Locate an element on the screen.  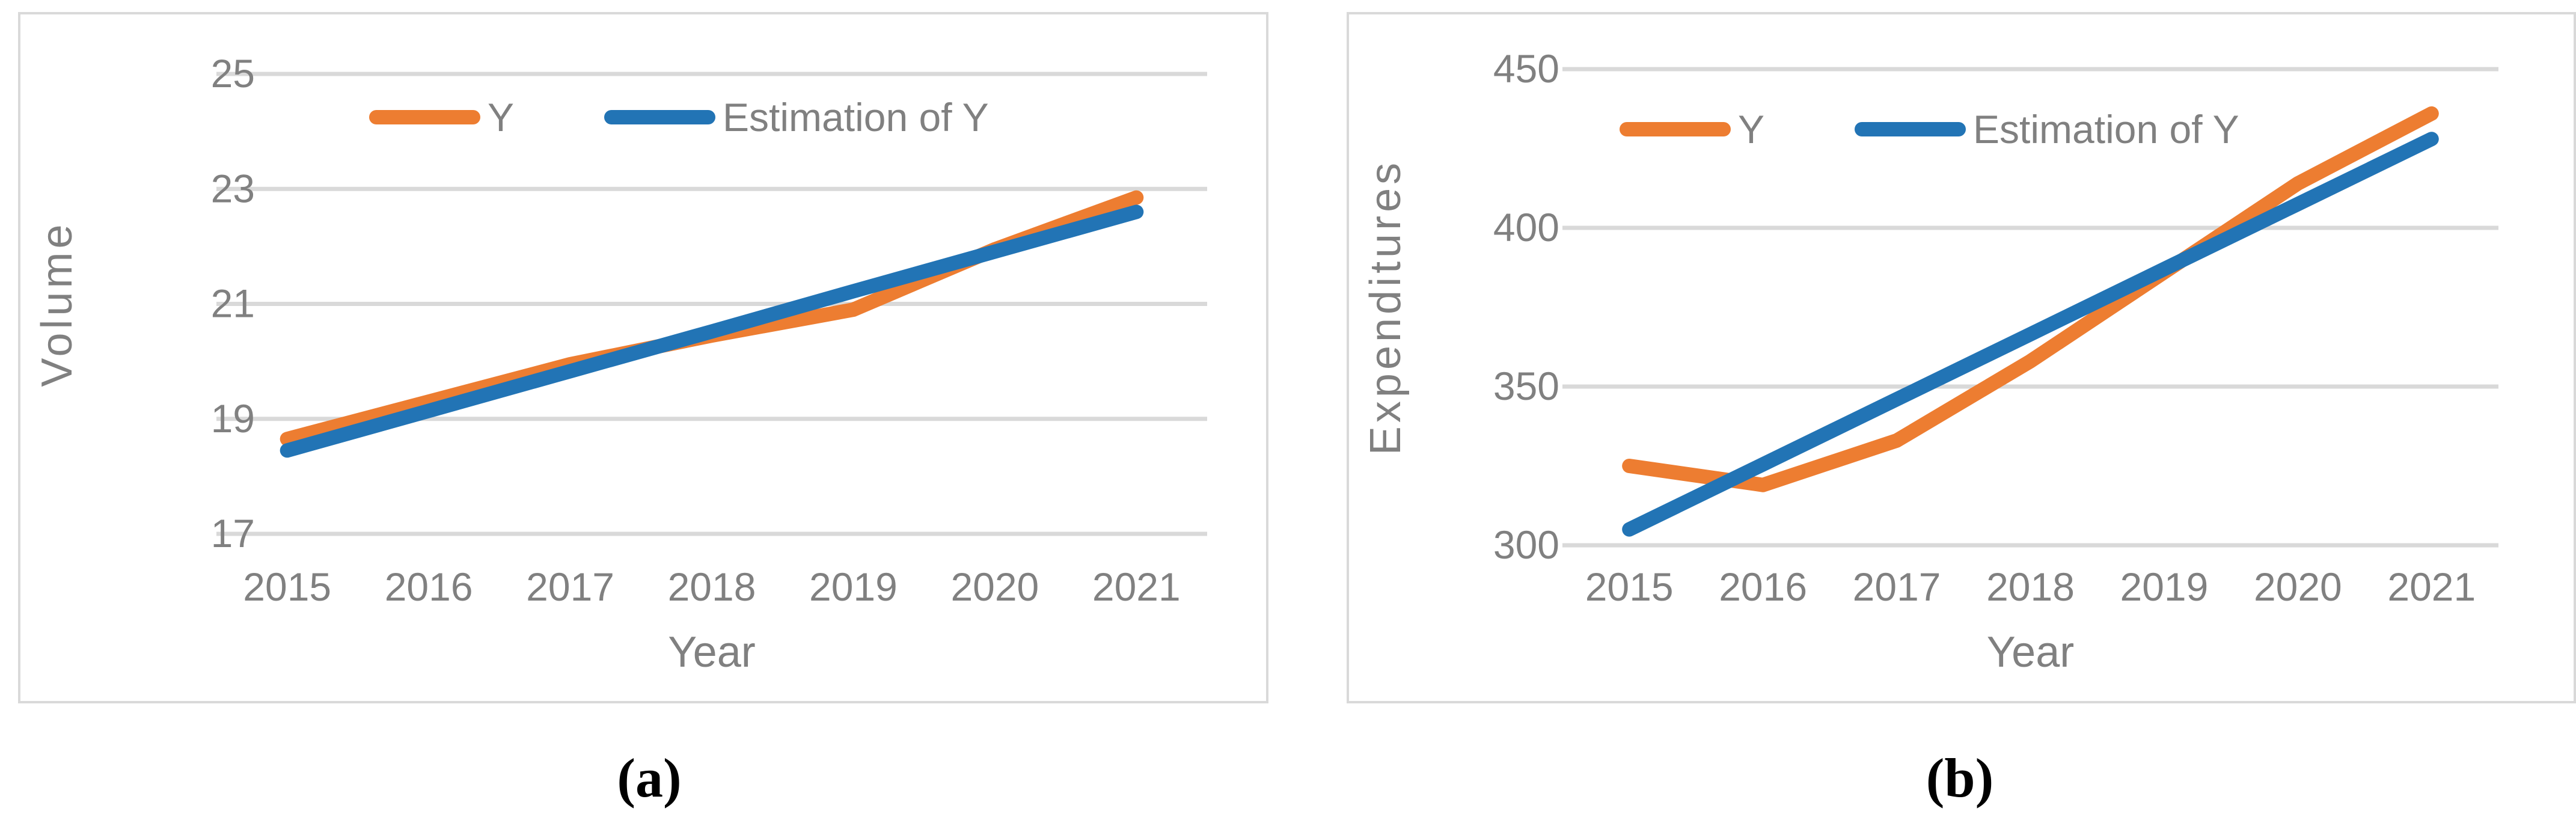
legend-a: Y Estimation of Y is located at coordinates (679, 117).